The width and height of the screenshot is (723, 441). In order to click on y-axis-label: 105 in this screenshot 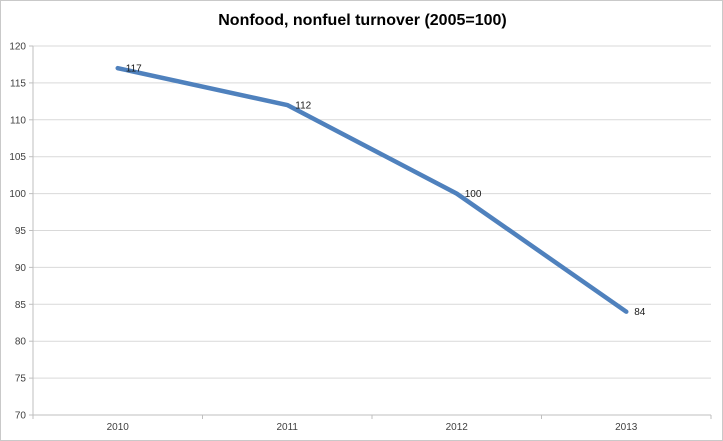, I will do `click(17, 157)`.